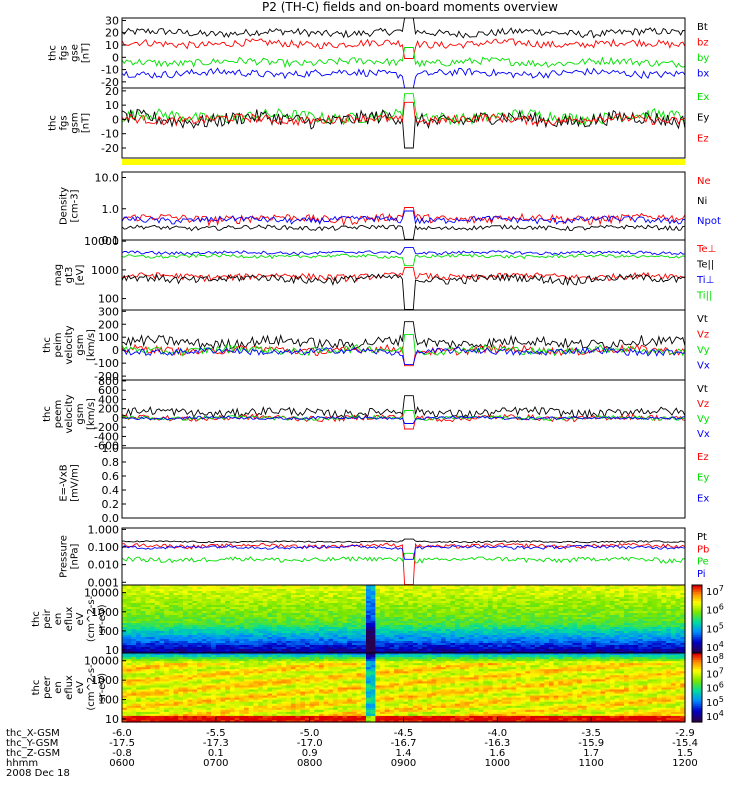 This screenshot has width=750, height=800. I want to click on series-line-Vy, so click(403, 345).